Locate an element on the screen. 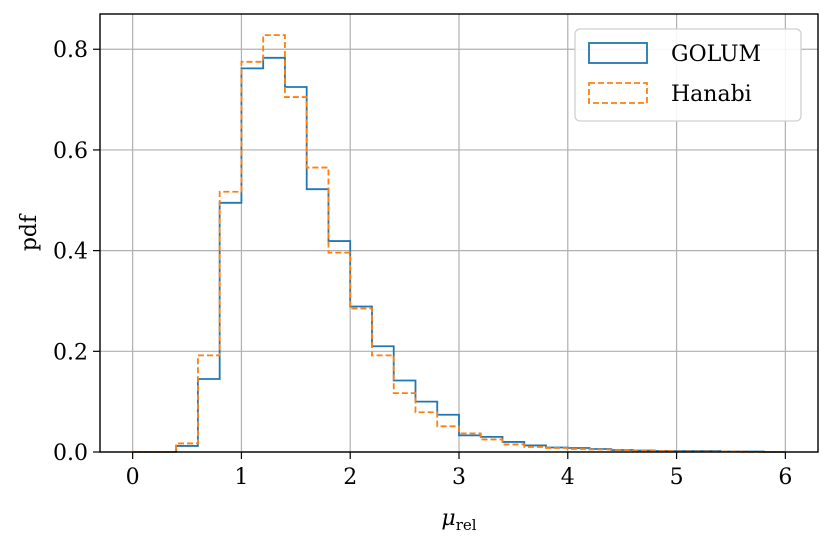 This screenshot has width=830, height=542. y-tick-label: 0.4 is located at coordinates (70, 252).